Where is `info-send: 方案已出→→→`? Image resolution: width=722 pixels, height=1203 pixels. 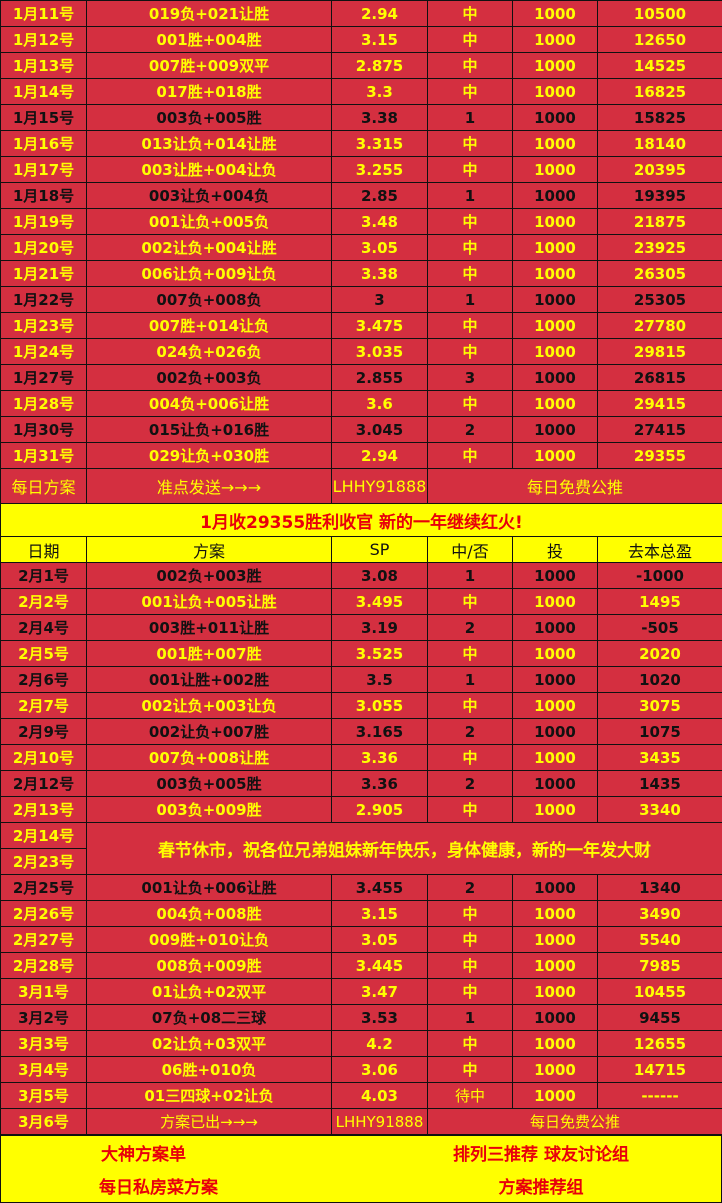 info-send: 方案已出→→→ is located at coordinates (209, 1122).